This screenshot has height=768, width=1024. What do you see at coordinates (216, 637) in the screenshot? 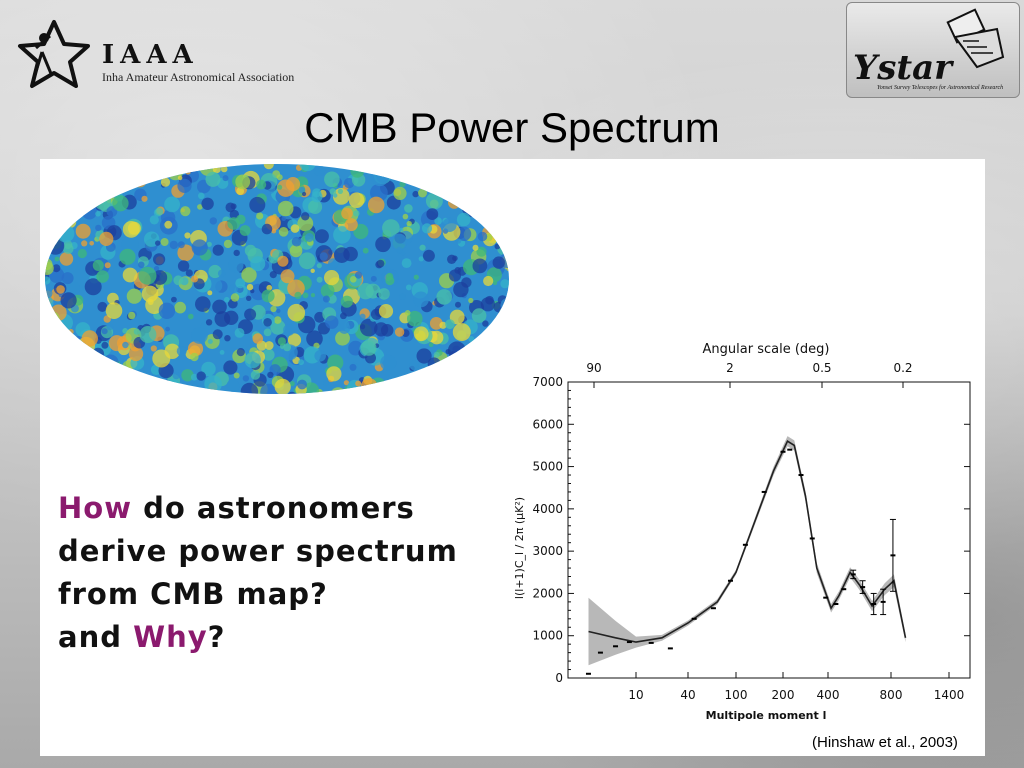
I see `question-line-4-post: ?` at bounding box center [216, 637].